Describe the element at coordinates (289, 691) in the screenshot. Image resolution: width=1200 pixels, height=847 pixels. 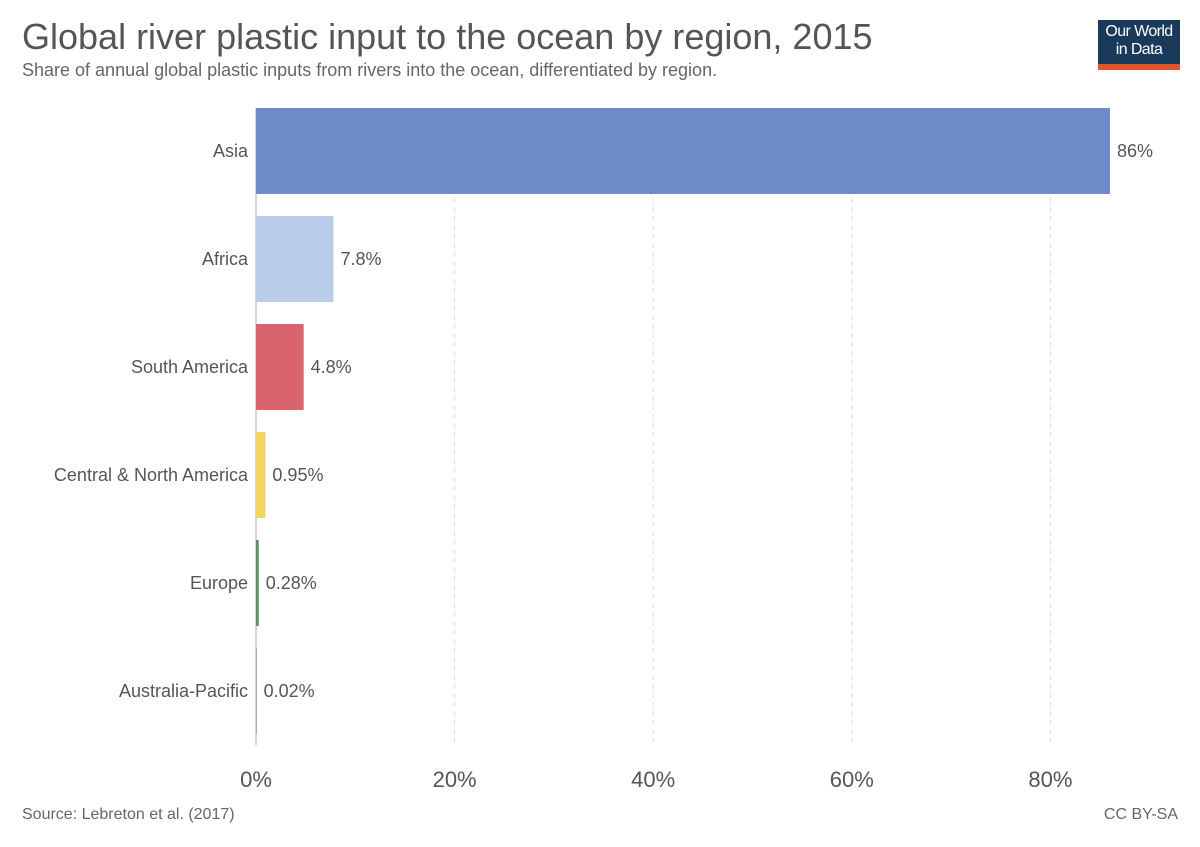
I see `value-label: 0.02%` at that location.